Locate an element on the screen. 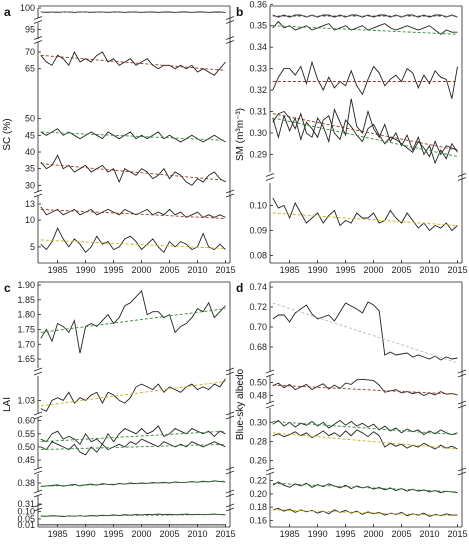  axis-segment: 100 is located at coordinates (123, 10).